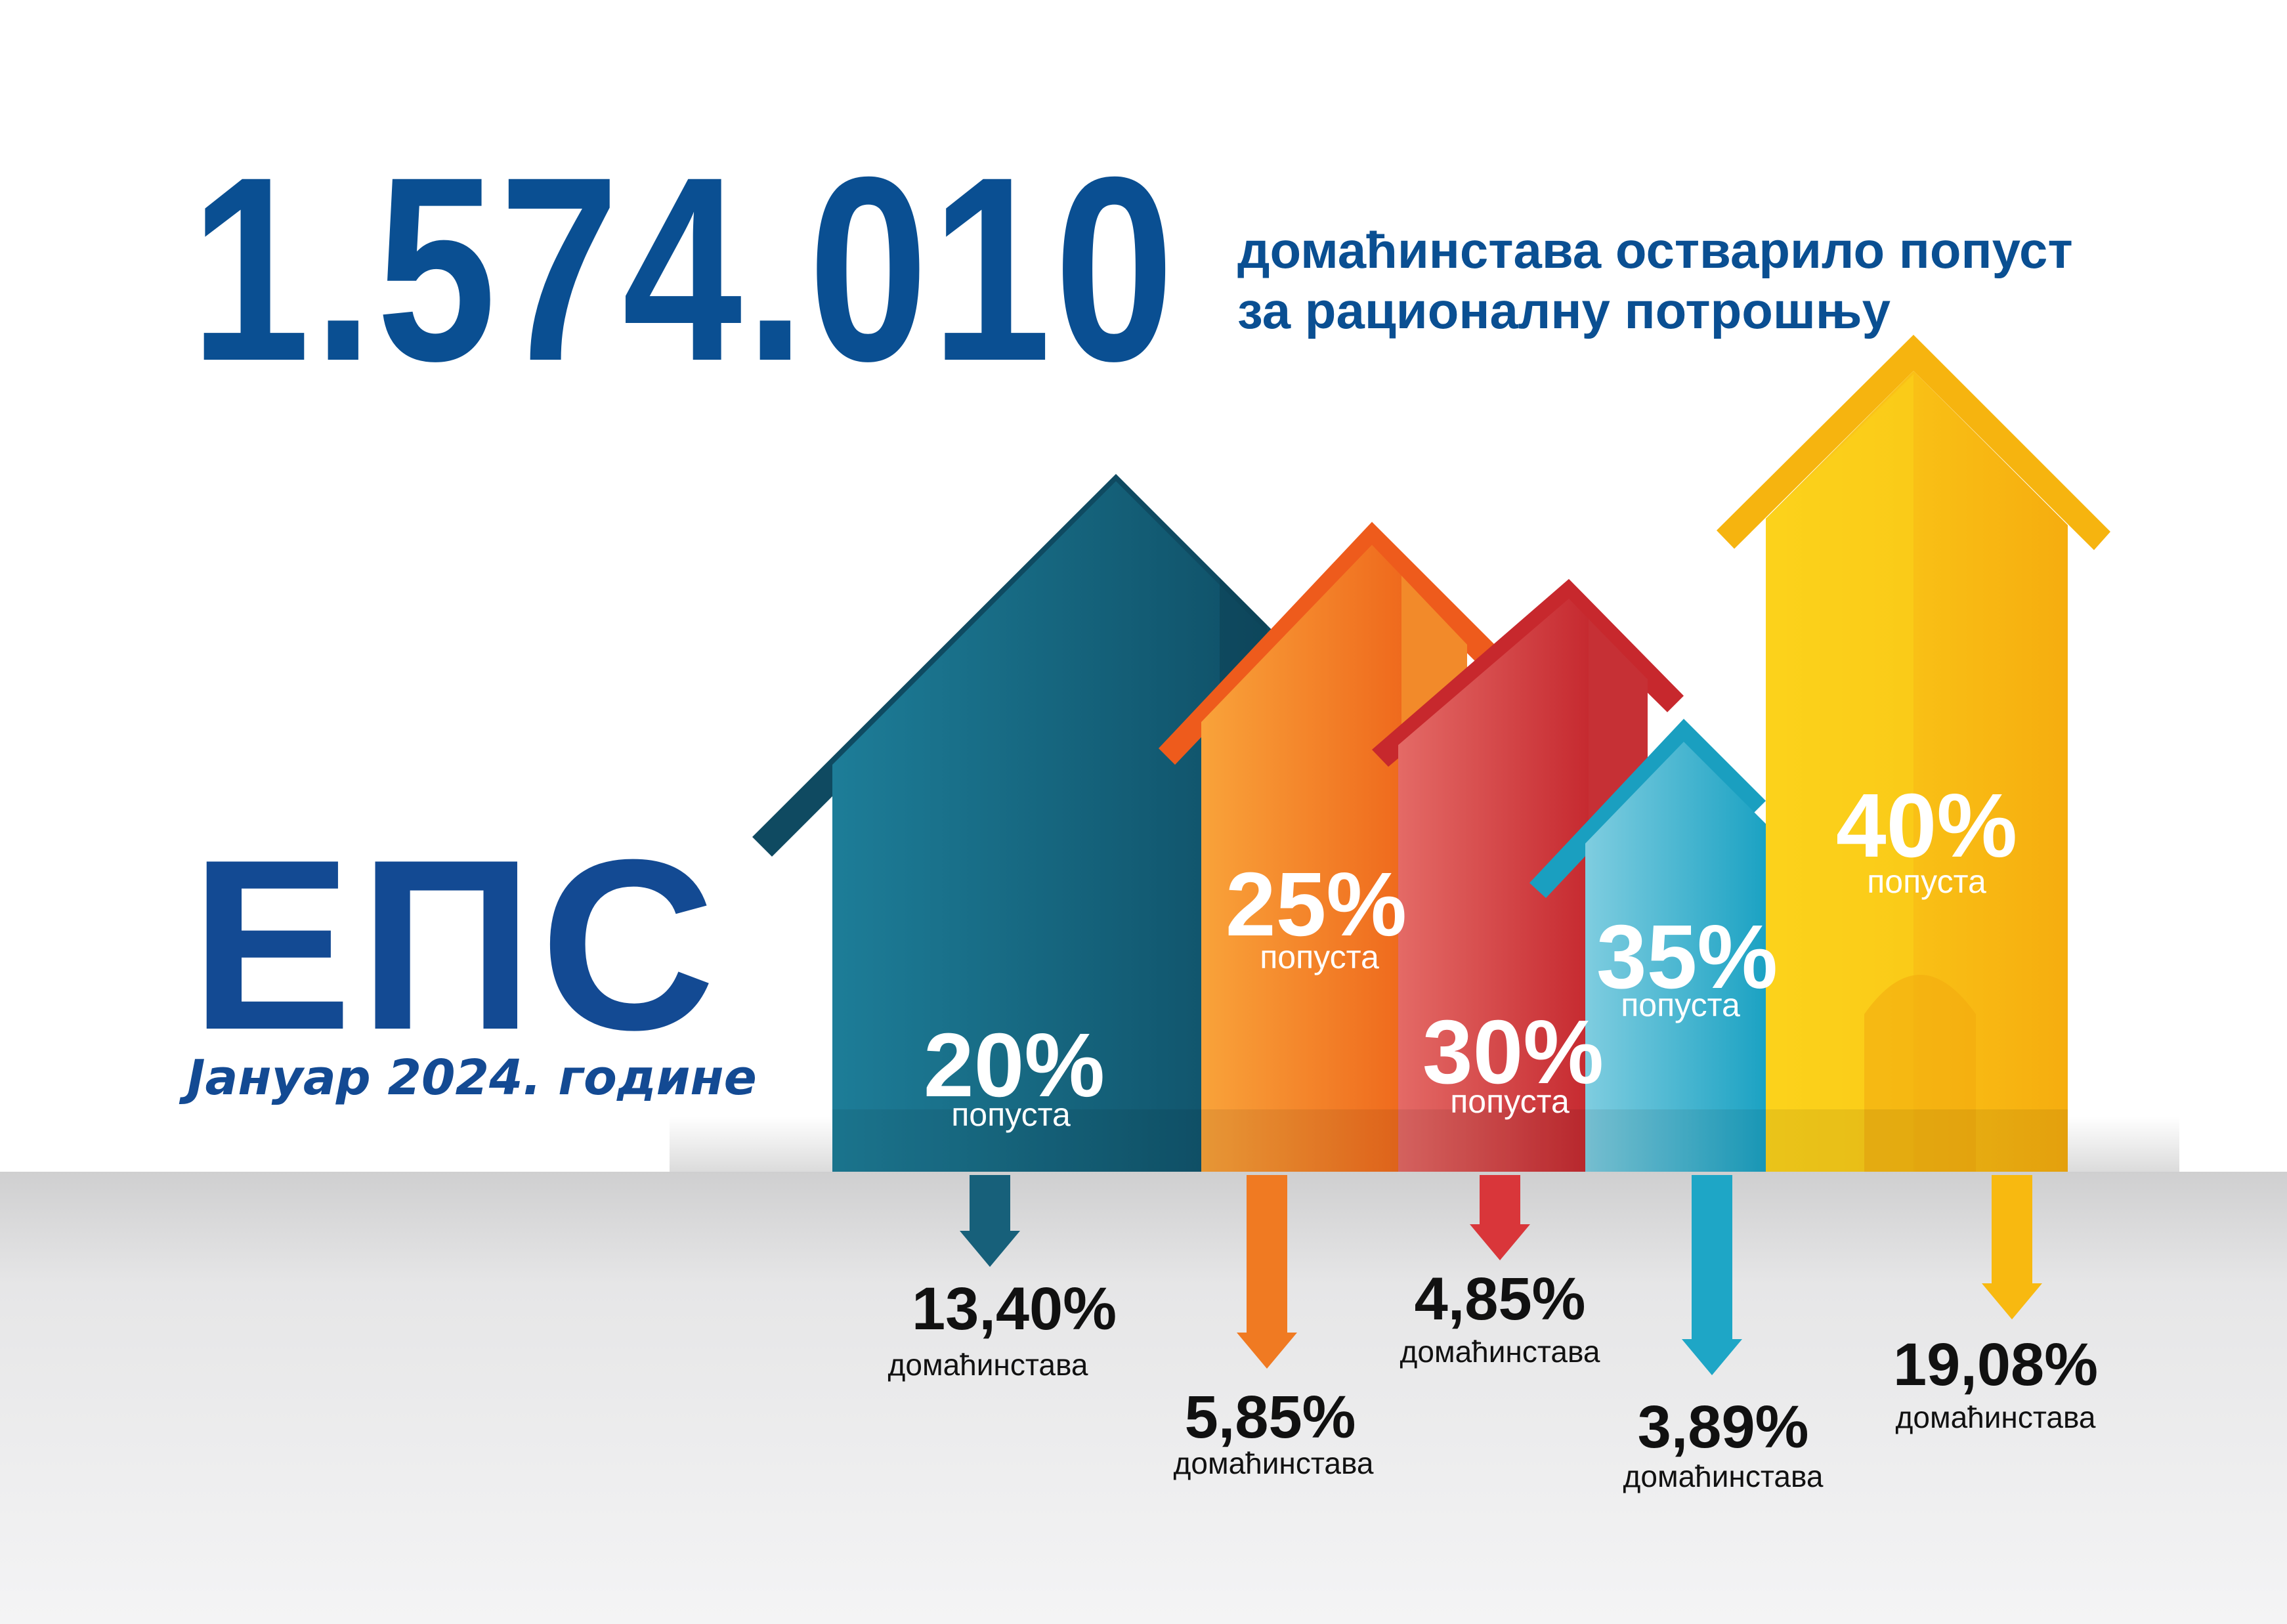  I want to click on share-label-35: 3,89% домаћинстава, so click(1723, 1443).